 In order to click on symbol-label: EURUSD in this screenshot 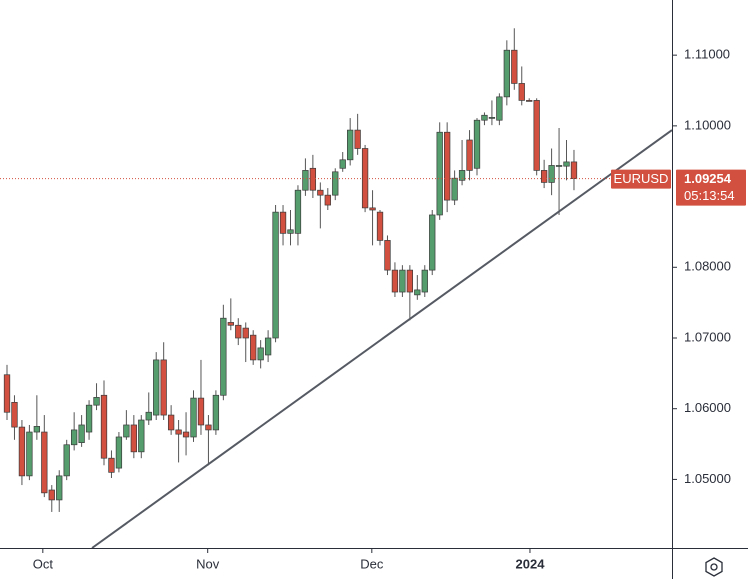, I will do `click(641, 178)`.